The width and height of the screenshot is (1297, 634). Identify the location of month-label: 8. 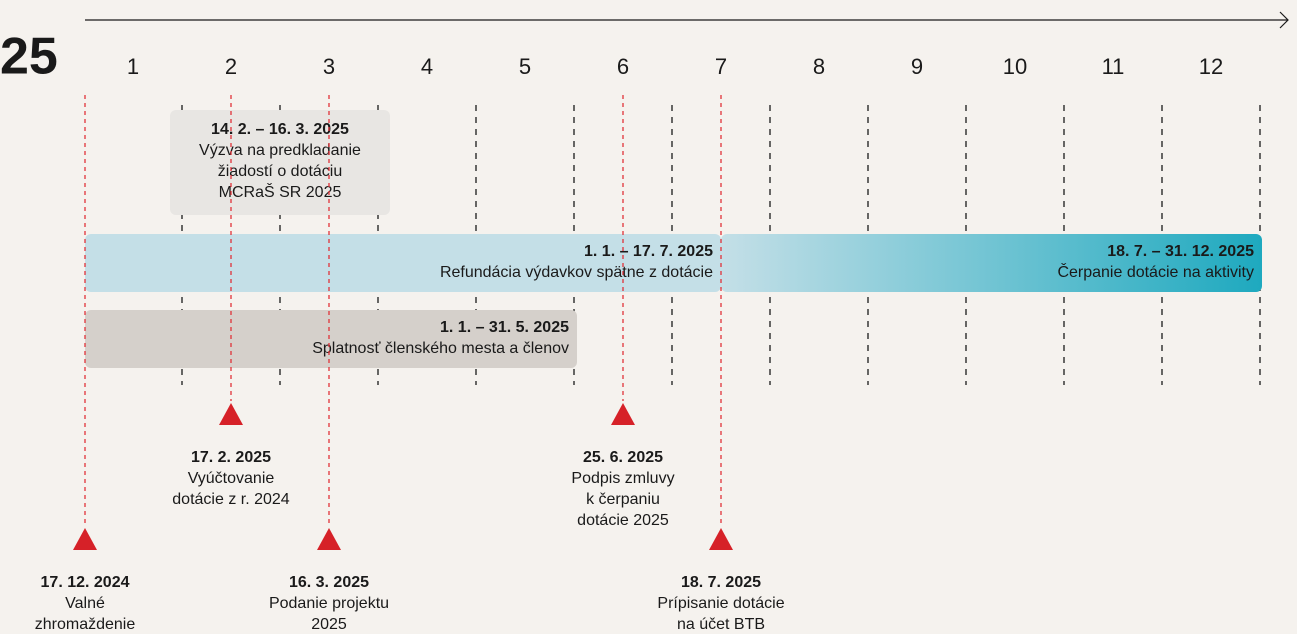
(819, 66).